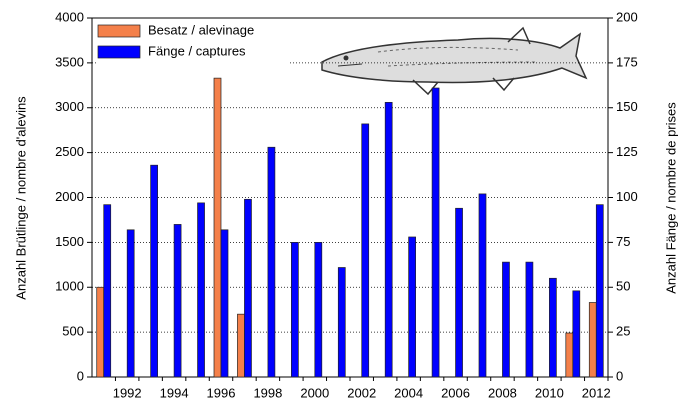 This screenshot has height=408, width=690. What do you see at coordinates (69, 106) in the screenshot?
I see `y-tick-label: 3000` at bounding box center [69, 106].